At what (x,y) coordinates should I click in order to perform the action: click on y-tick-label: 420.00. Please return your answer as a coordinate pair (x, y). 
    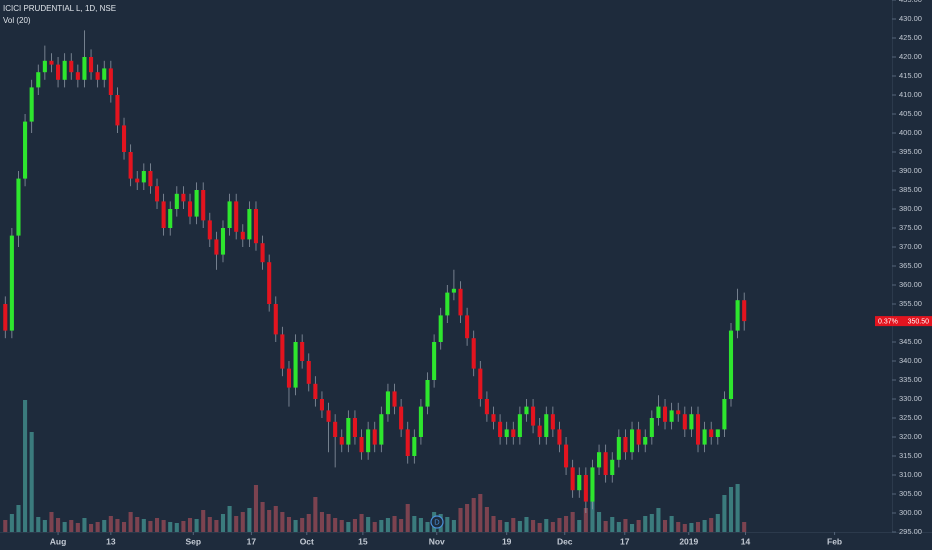
    Looking at the image, I should click on (910, 56).